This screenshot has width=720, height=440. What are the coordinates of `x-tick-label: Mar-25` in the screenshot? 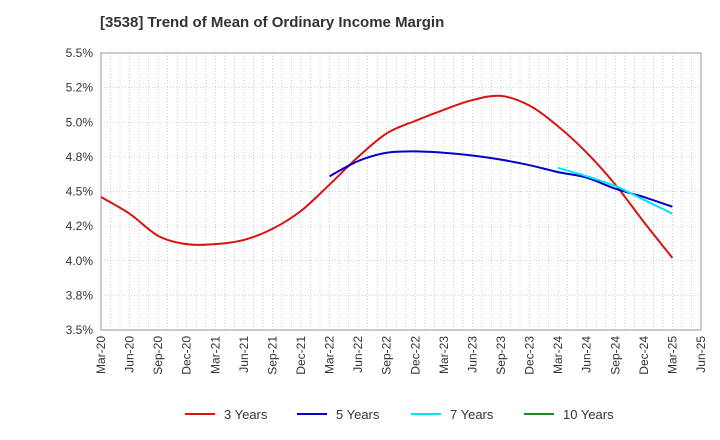 It's located at (672, 355).